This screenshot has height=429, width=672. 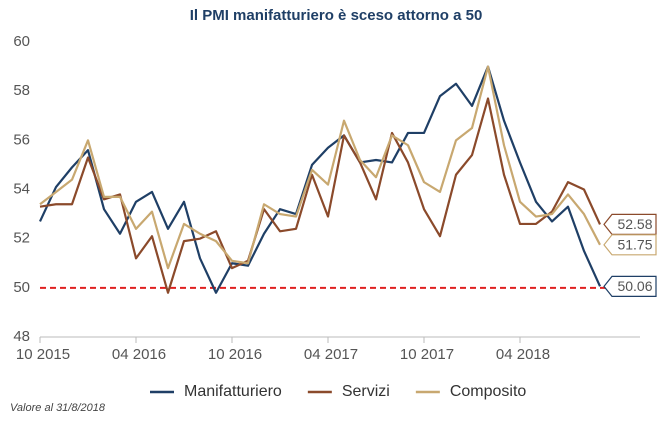 I want to click on x-tick-label: 04 2018, so click(x=523, y=354).